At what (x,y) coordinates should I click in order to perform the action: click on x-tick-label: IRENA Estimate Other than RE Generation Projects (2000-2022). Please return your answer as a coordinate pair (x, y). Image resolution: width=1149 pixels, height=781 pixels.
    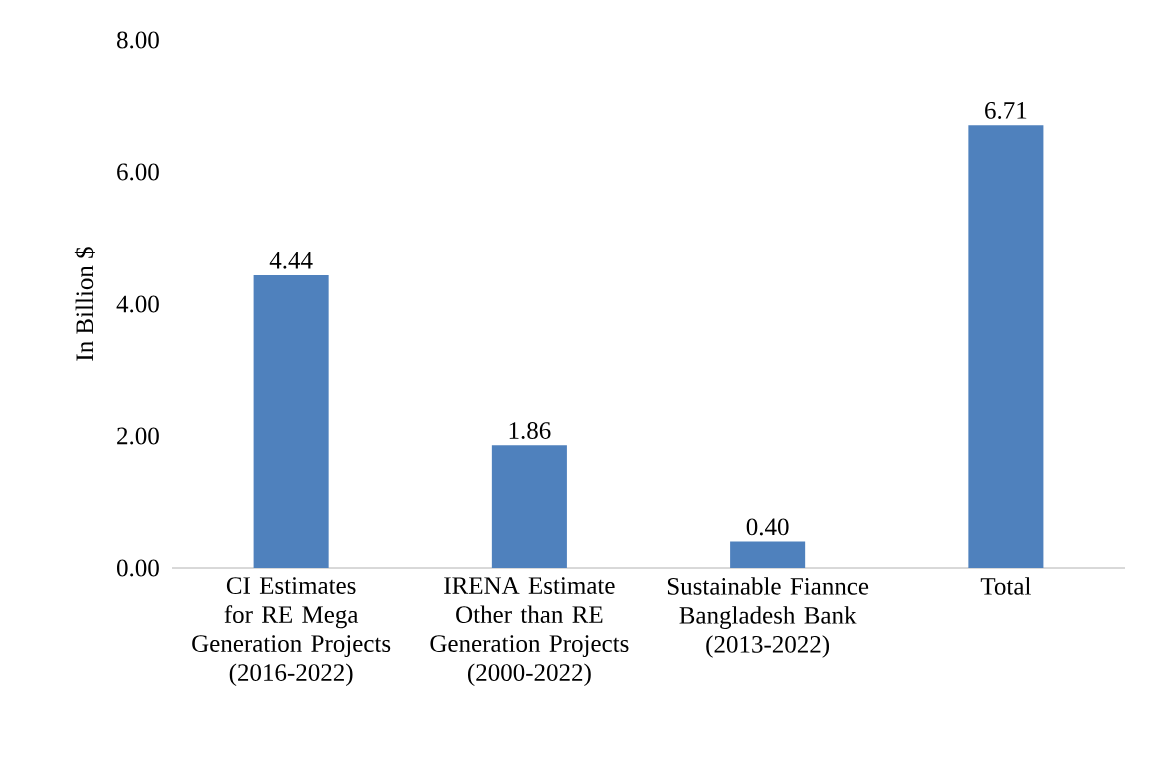
    Looking at the image, I should click on (529, 632).